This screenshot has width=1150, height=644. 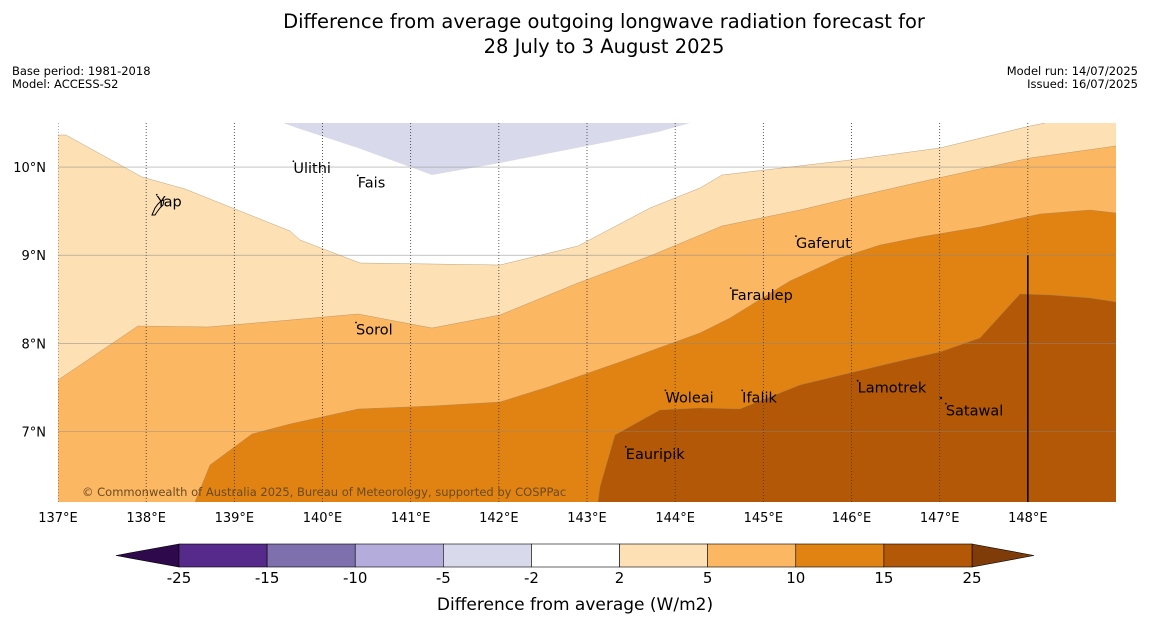 What do you see at coordinates (411, 518) in the screenshot?
I see `lon-tick-label: 141°E` at bounding box center [411, 518].